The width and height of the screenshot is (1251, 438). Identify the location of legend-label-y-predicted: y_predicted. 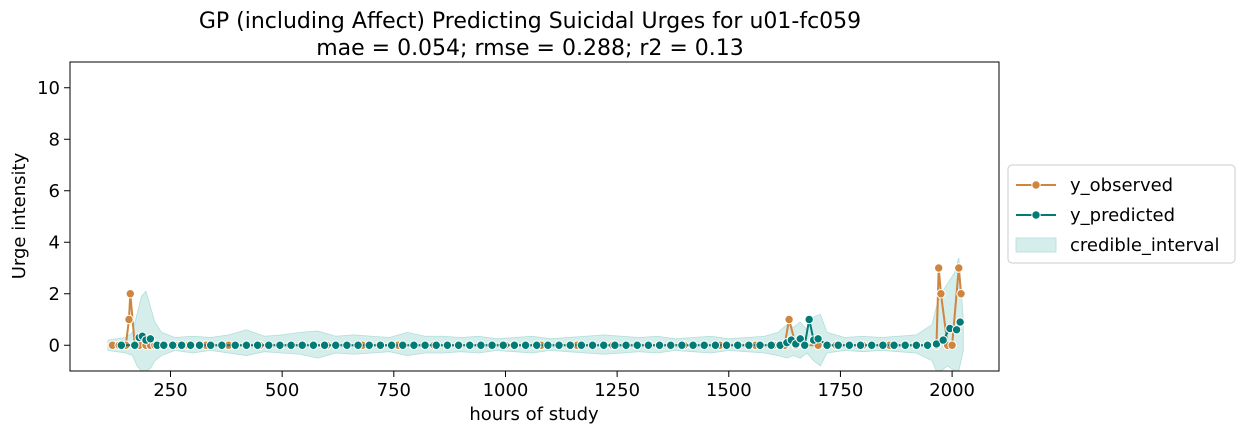
(1122, 215).